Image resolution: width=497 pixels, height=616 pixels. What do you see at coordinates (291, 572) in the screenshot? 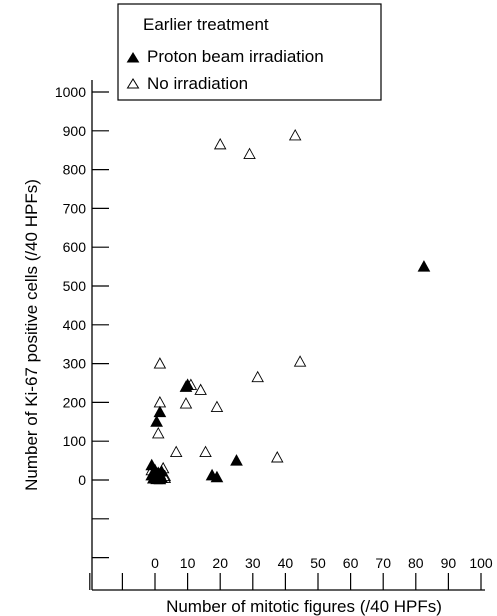
I see `x-axis-ticks: 0 10 20 30 40 50 60 70 80 90 100` at bounding box center [291, 572].